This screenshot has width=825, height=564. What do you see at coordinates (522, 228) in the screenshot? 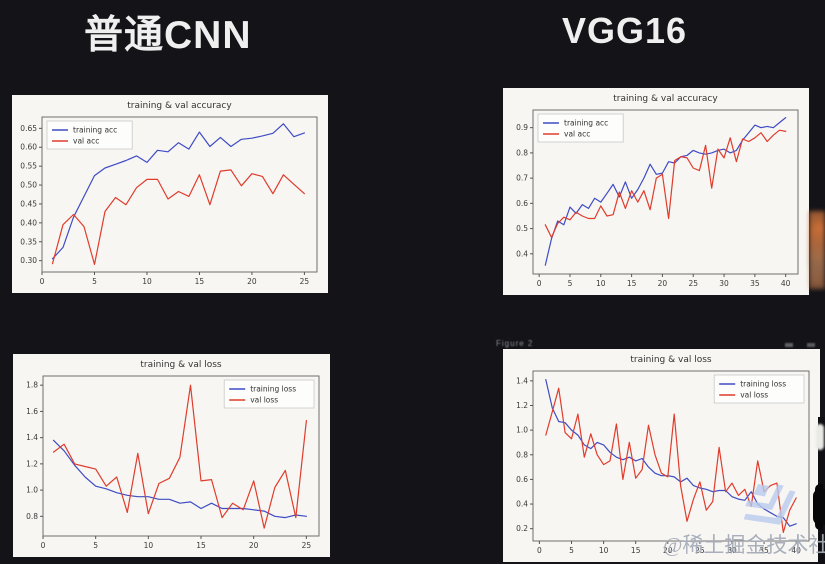
I see `svg-text: 0.5` at bounding box center [522, 228].